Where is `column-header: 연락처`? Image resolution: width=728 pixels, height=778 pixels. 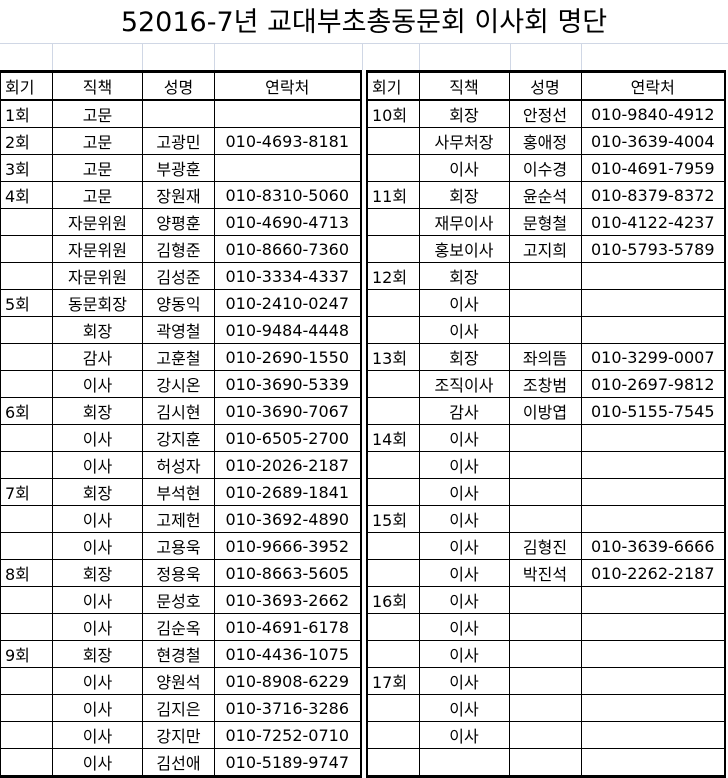 column-header: 연락처 is located at coordinates (653, 85).